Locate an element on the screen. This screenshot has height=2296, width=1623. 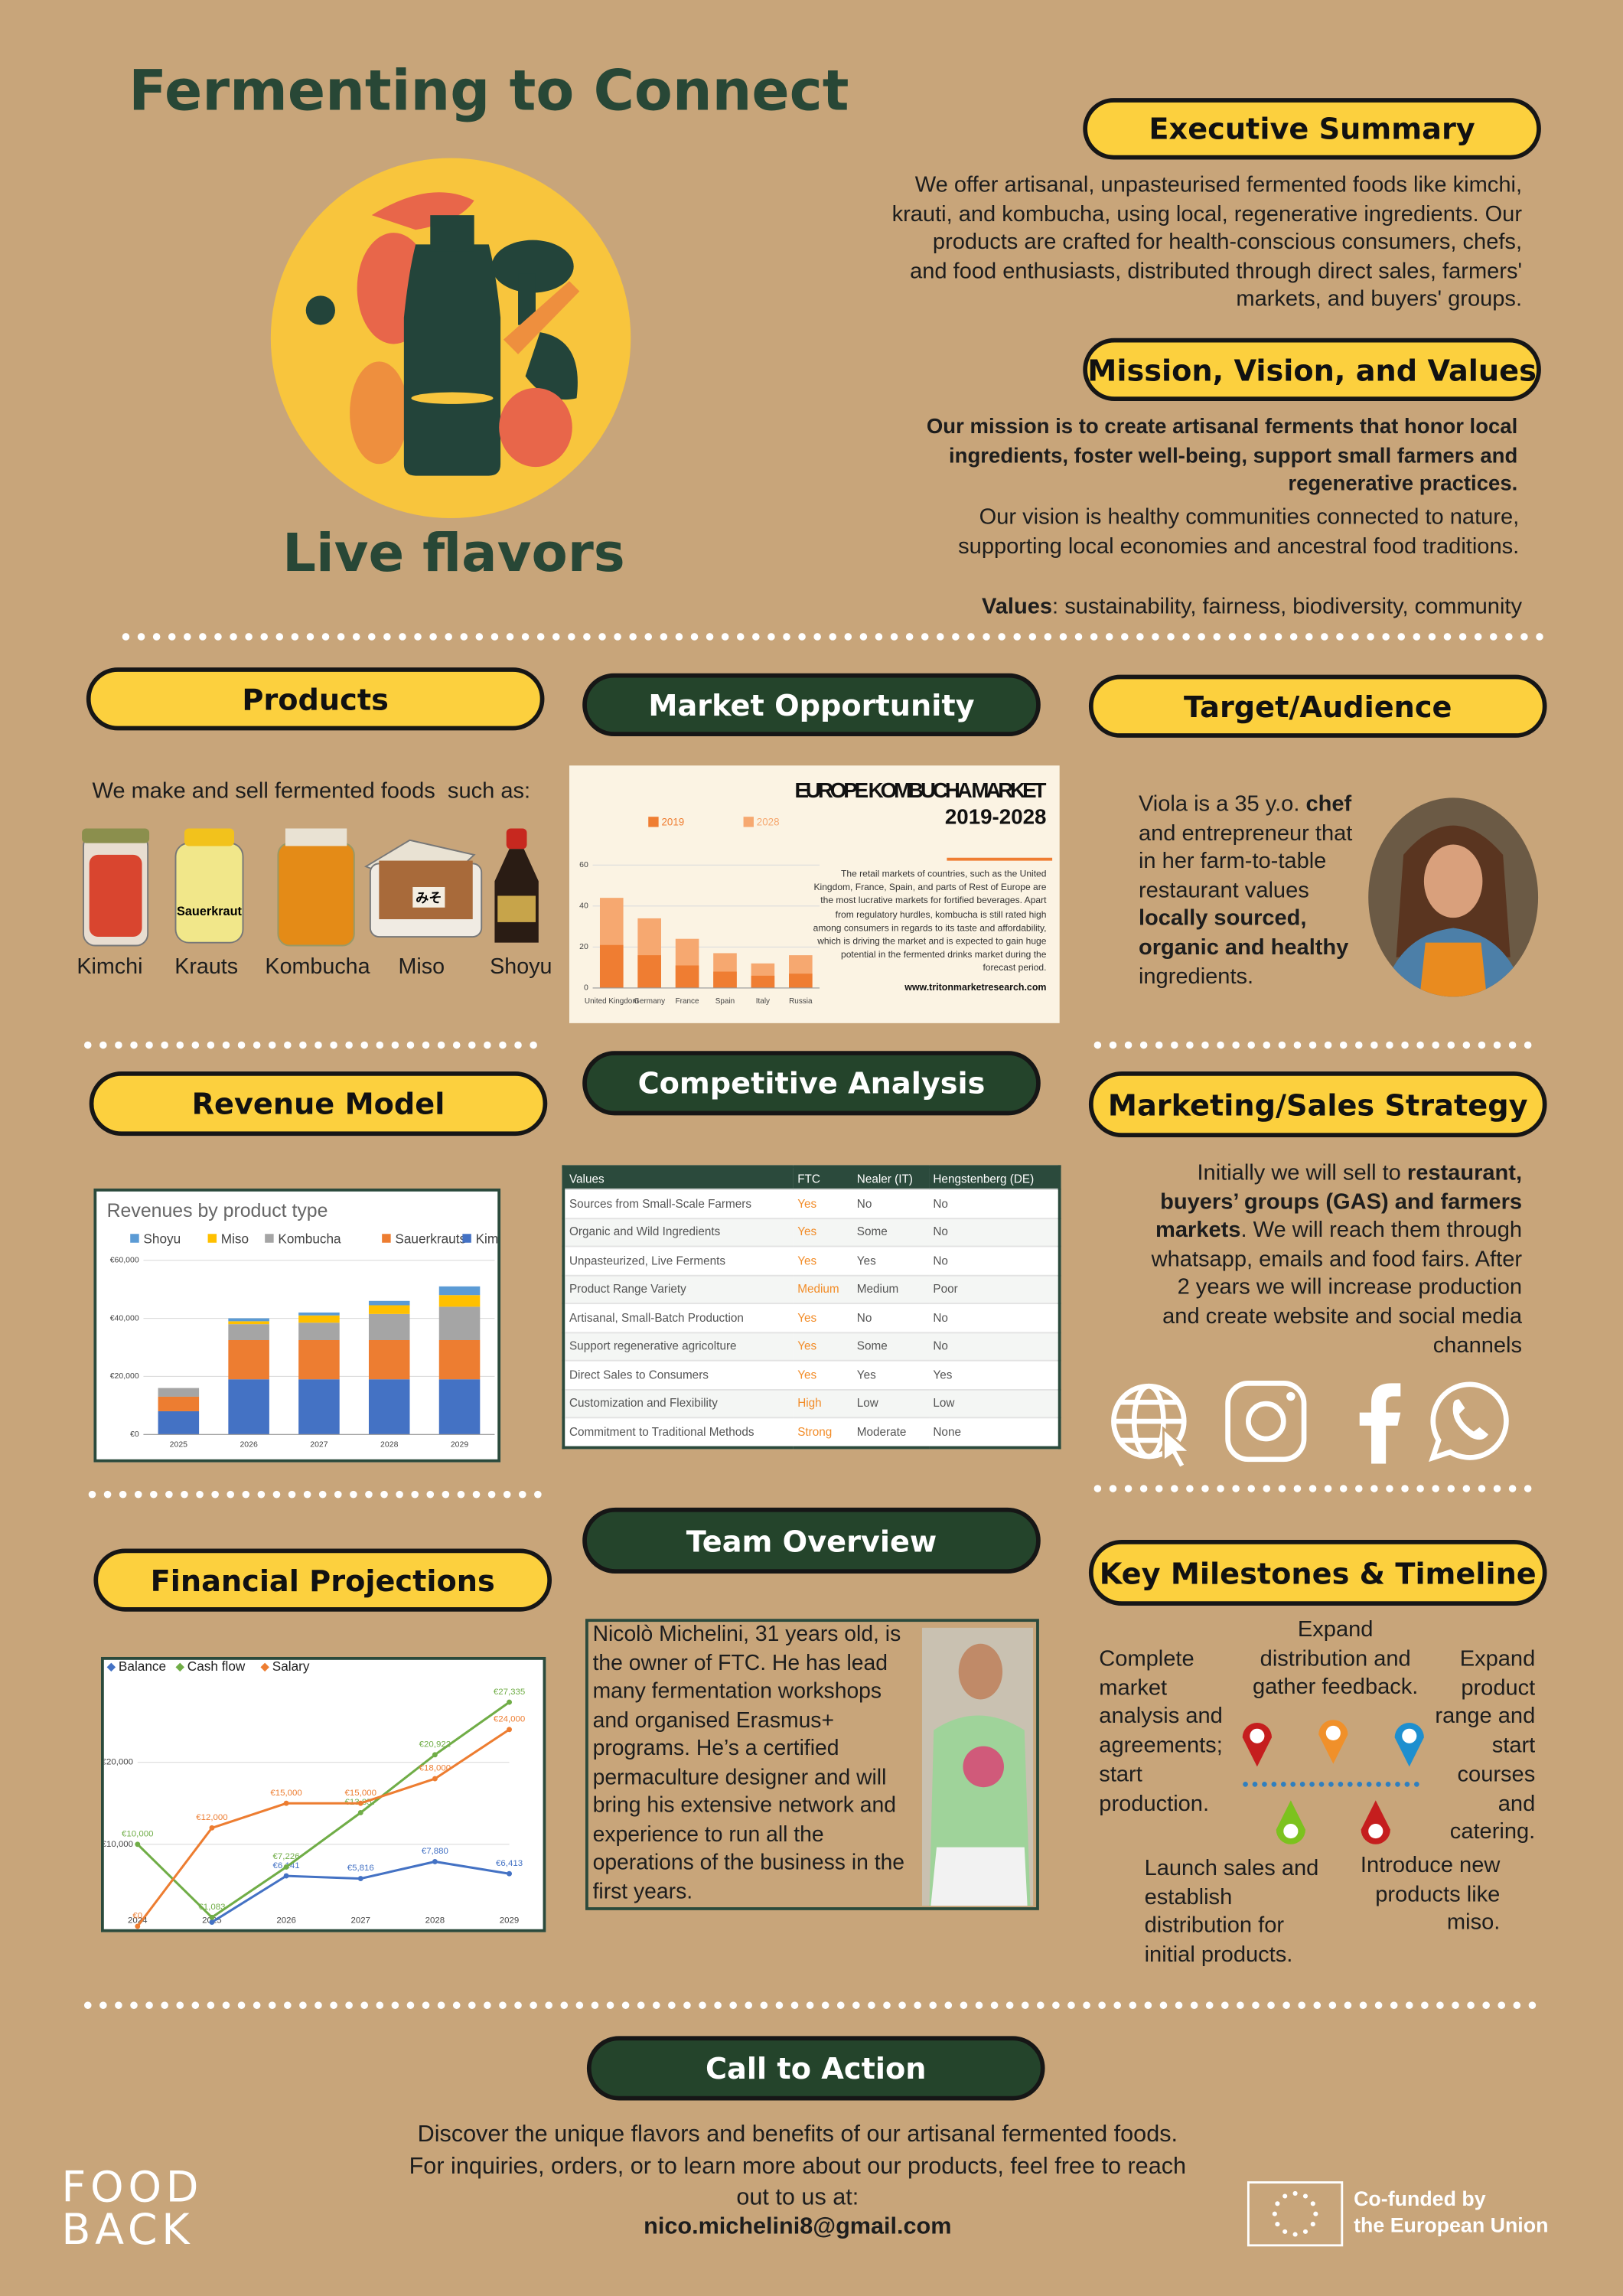
table-cell: Commitment to Traditional Methods is located at coordinates (678, 1432).